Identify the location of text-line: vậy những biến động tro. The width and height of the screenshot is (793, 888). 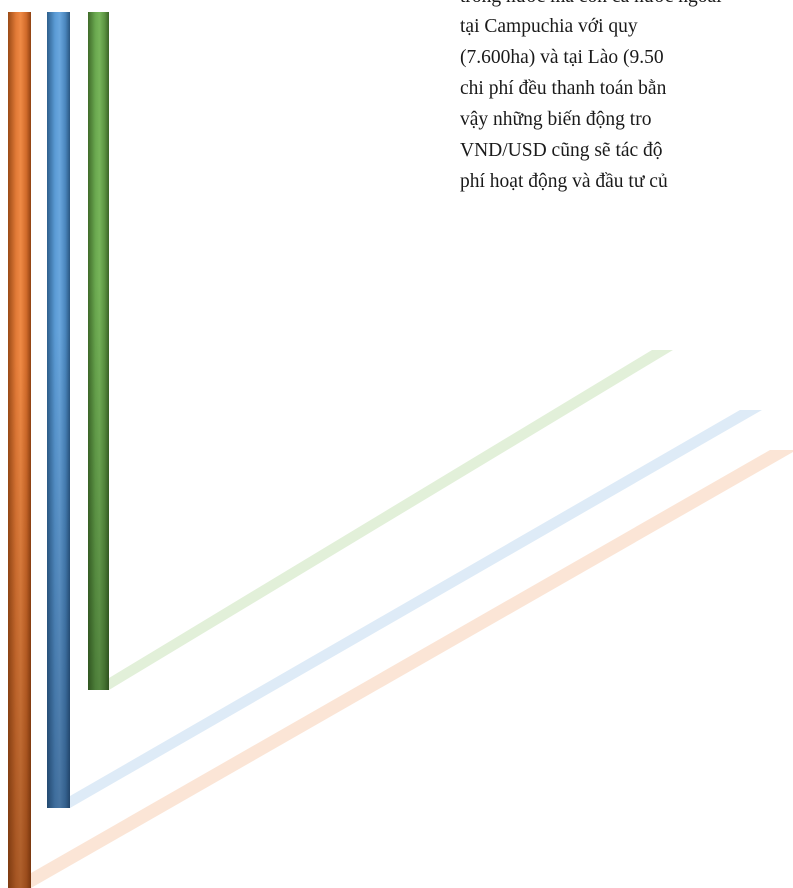
(556, 119).